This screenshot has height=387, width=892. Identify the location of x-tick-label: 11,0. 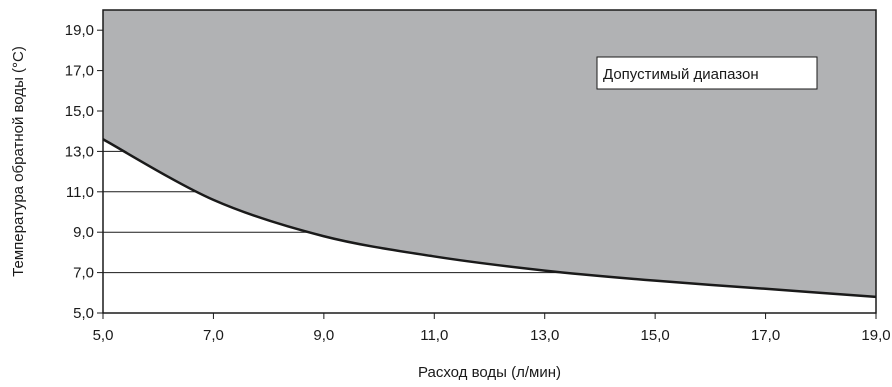
(434, 335).